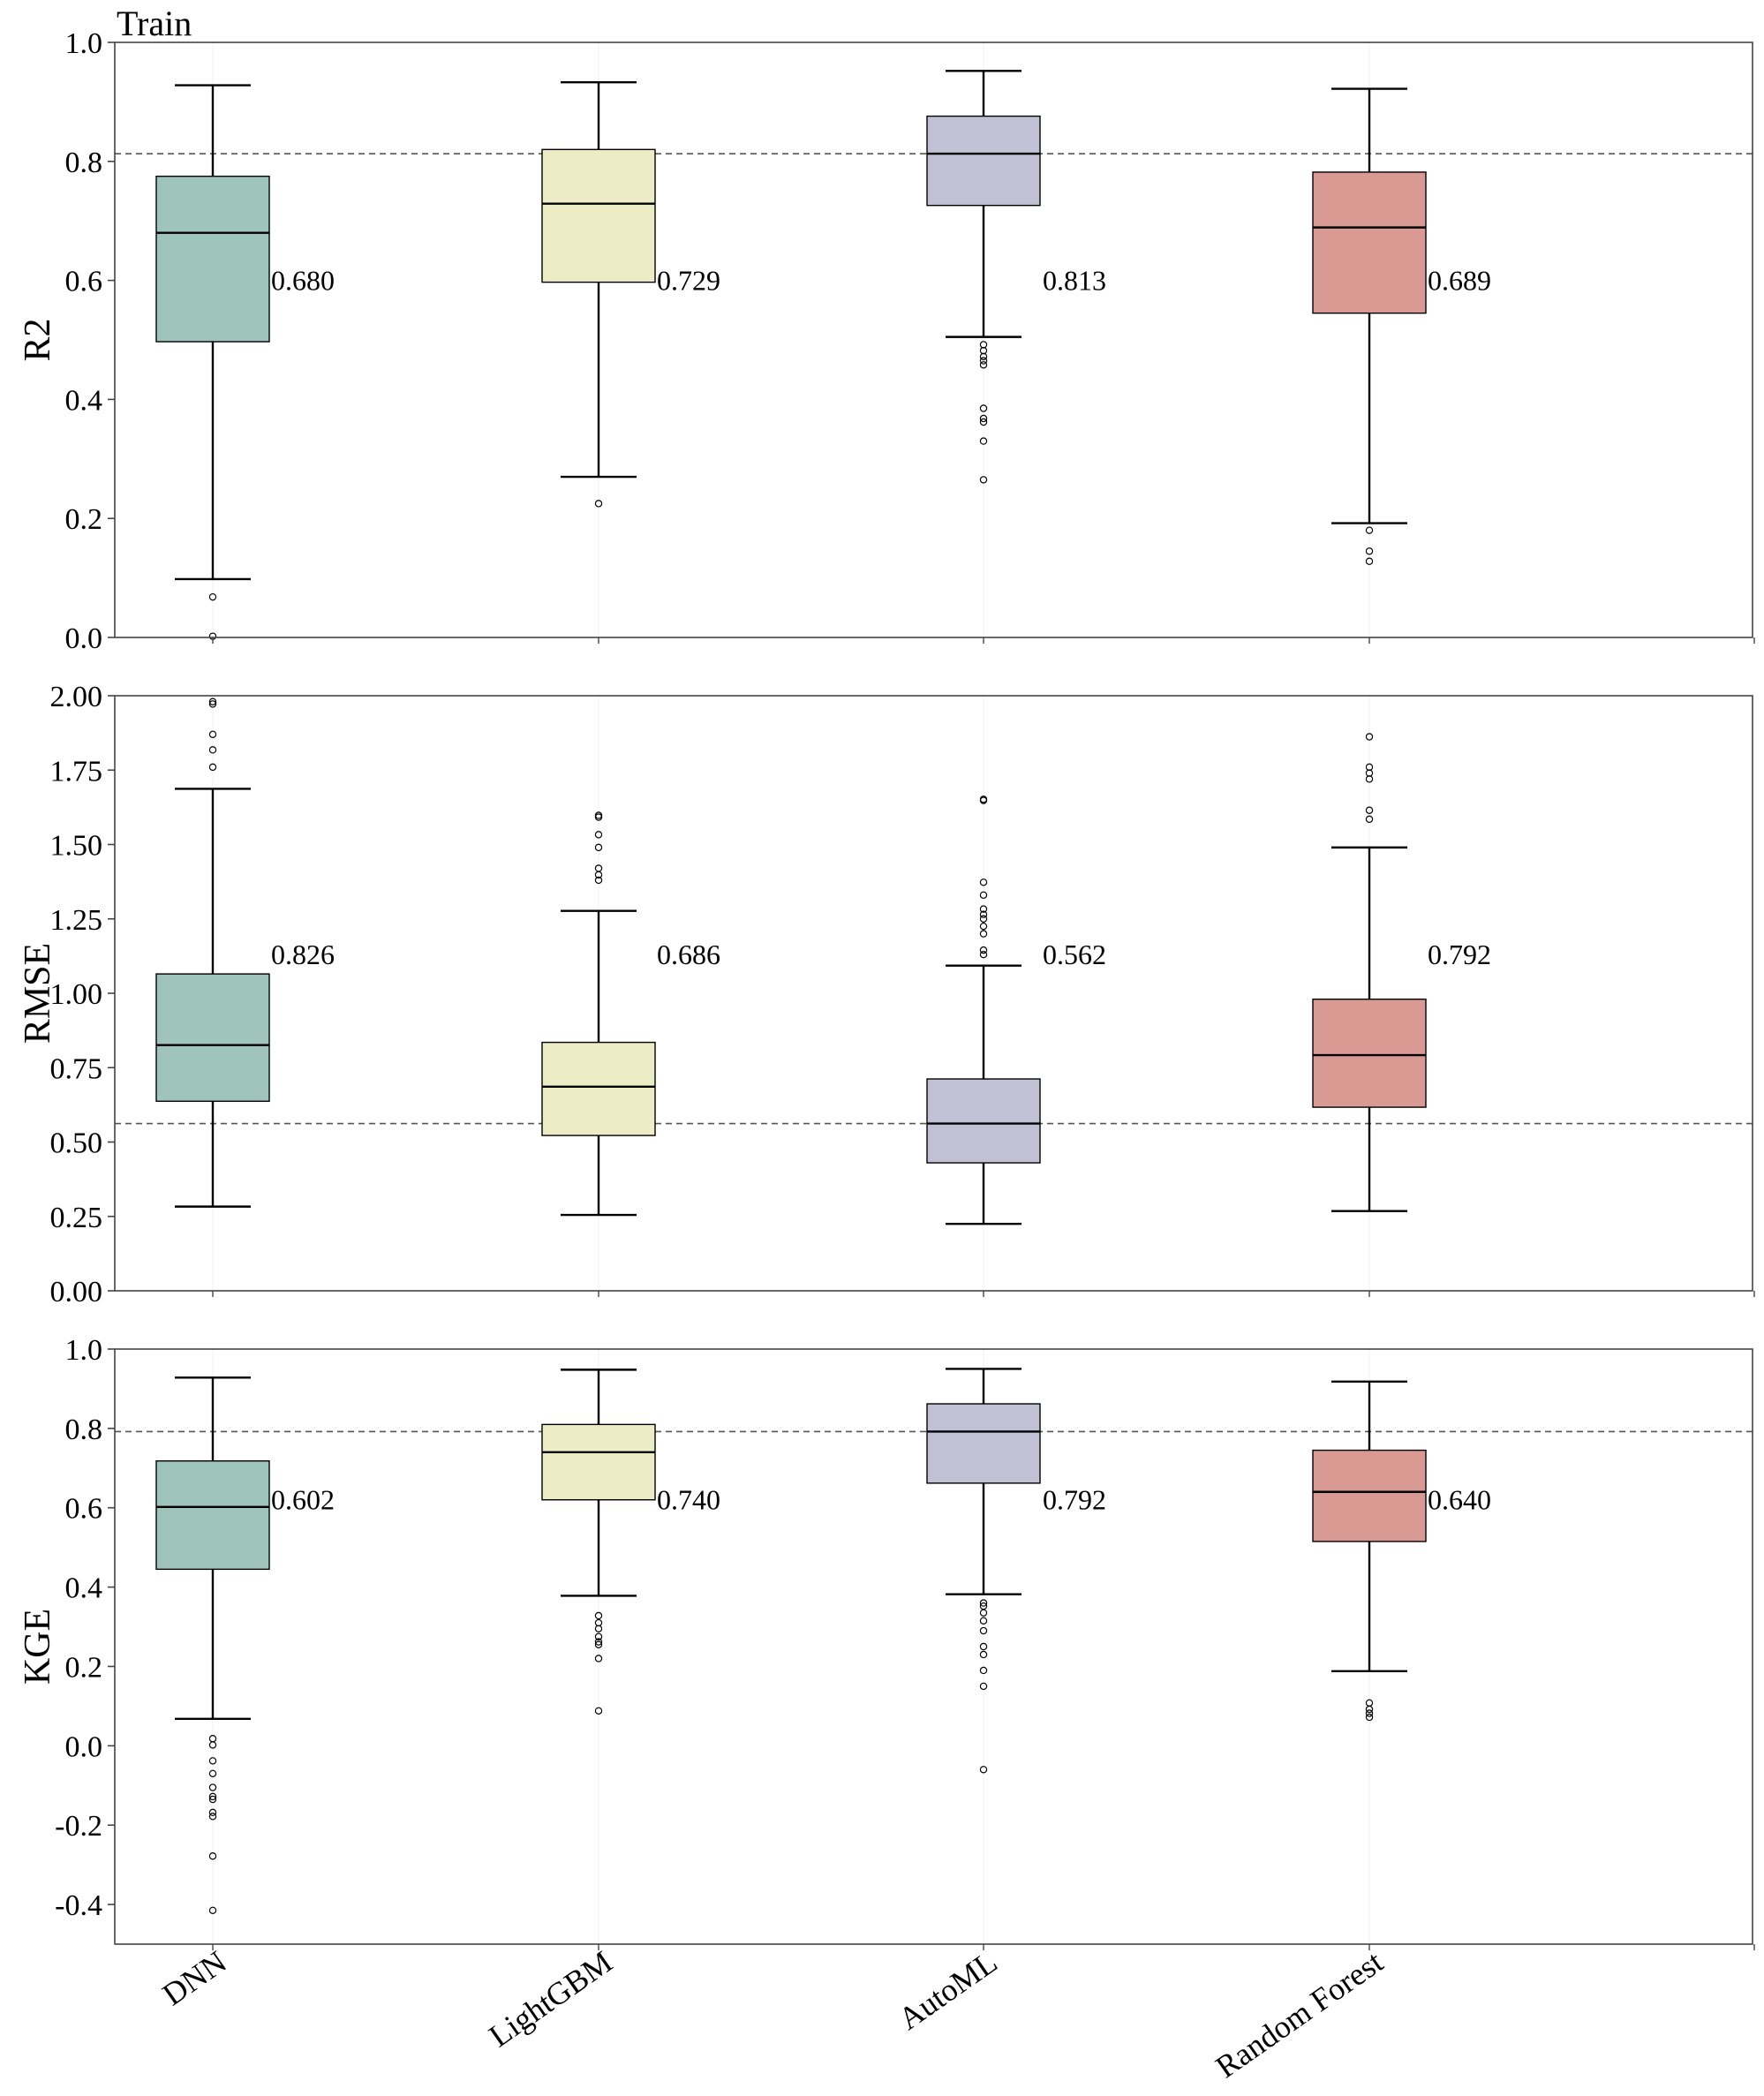 This screenshot has width=1764, height=2096. I want to click on box-automl: 0.792, so click(1016, 1571).